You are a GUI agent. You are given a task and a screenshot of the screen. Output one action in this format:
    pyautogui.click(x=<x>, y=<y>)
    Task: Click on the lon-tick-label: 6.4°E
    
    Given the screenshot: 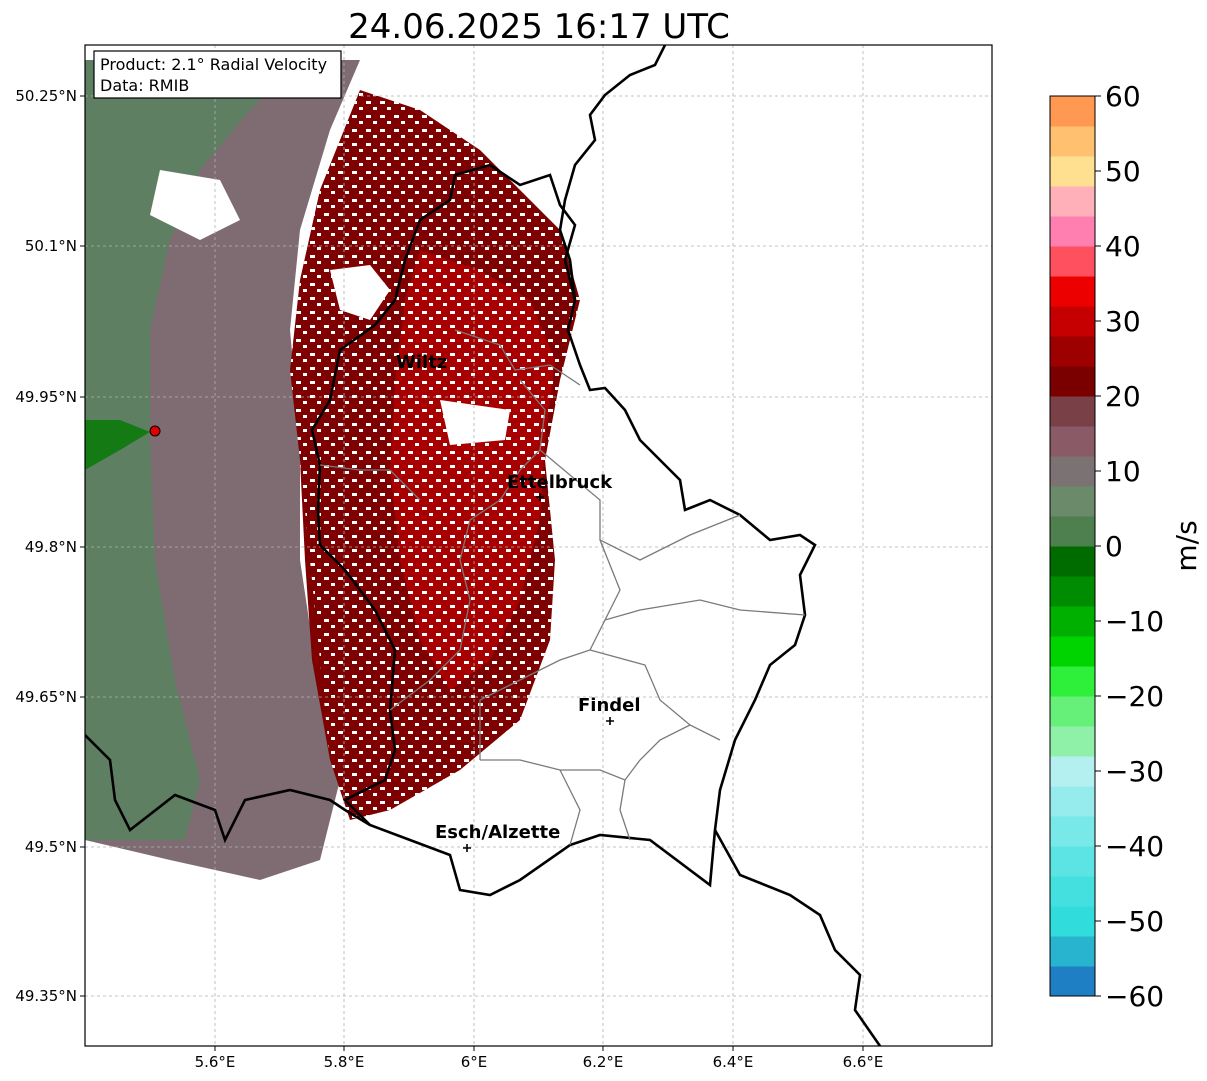 What is the action you would take?
    pyautogui.click(x=733, y=1062)
    